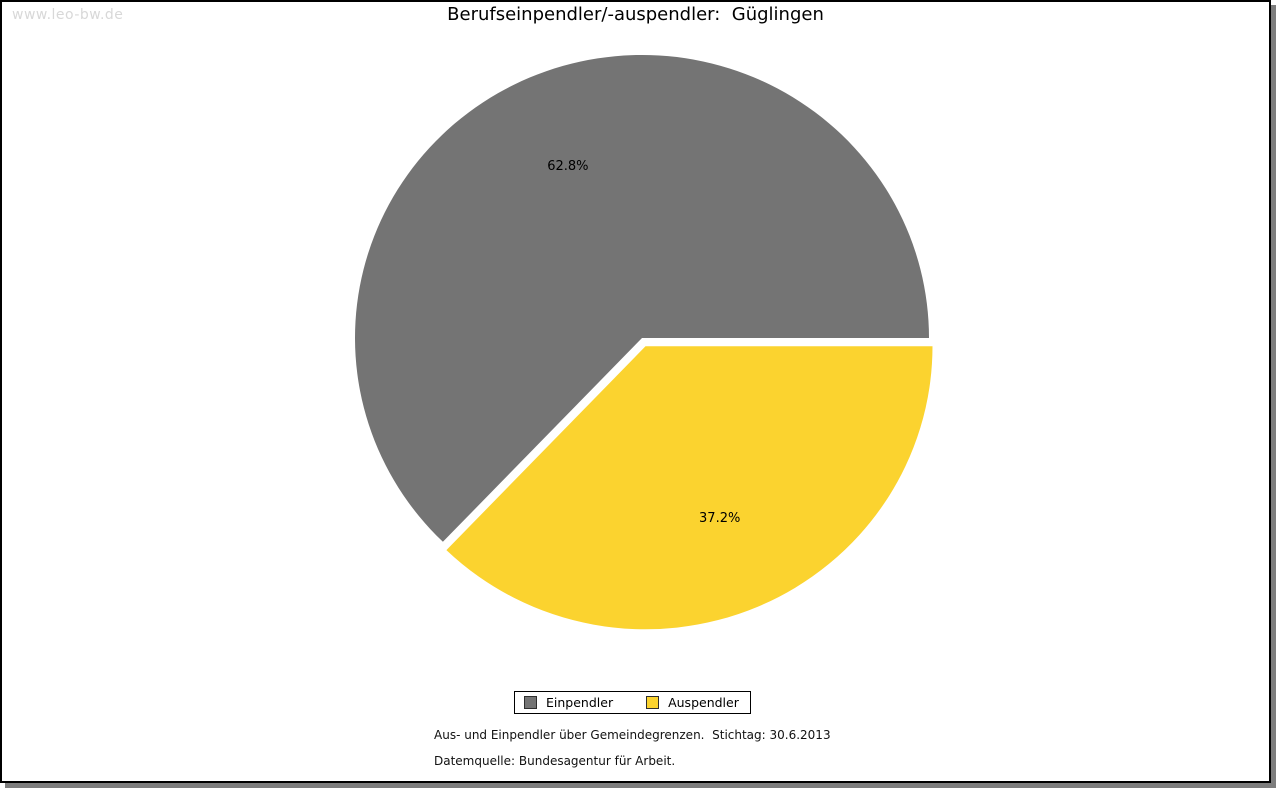  What do you see at coordinates (632, 702) in the screenshot?
I see `legend-box: Einpendler Auspendler` at bounding box center [632, 702].